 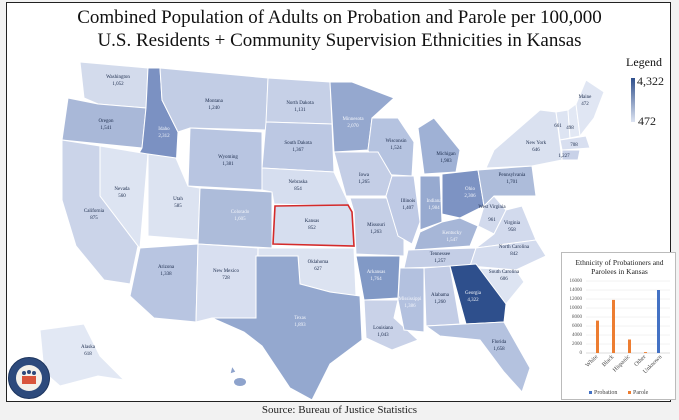 What do you see at coordinates (570, 128) in the screenshot?
I see `svg-text: 498` at bounding box center [570, 128].